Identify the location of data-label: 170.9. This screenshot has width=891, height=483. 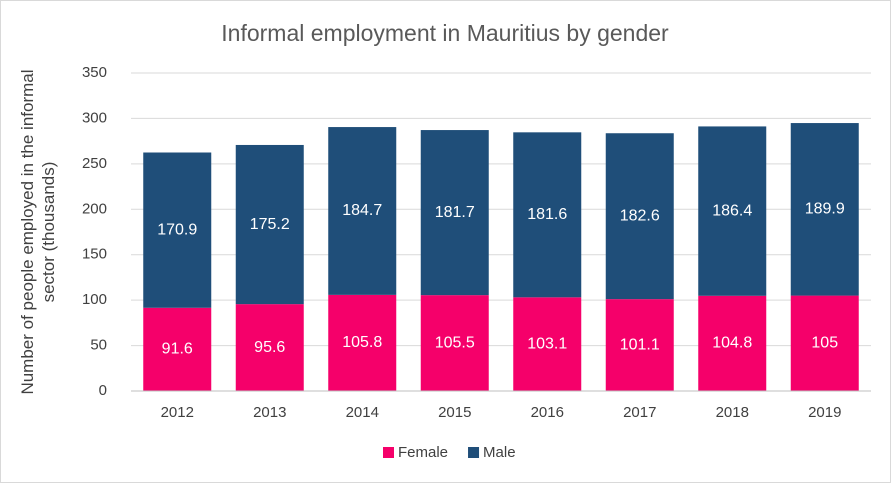
(177, 229).